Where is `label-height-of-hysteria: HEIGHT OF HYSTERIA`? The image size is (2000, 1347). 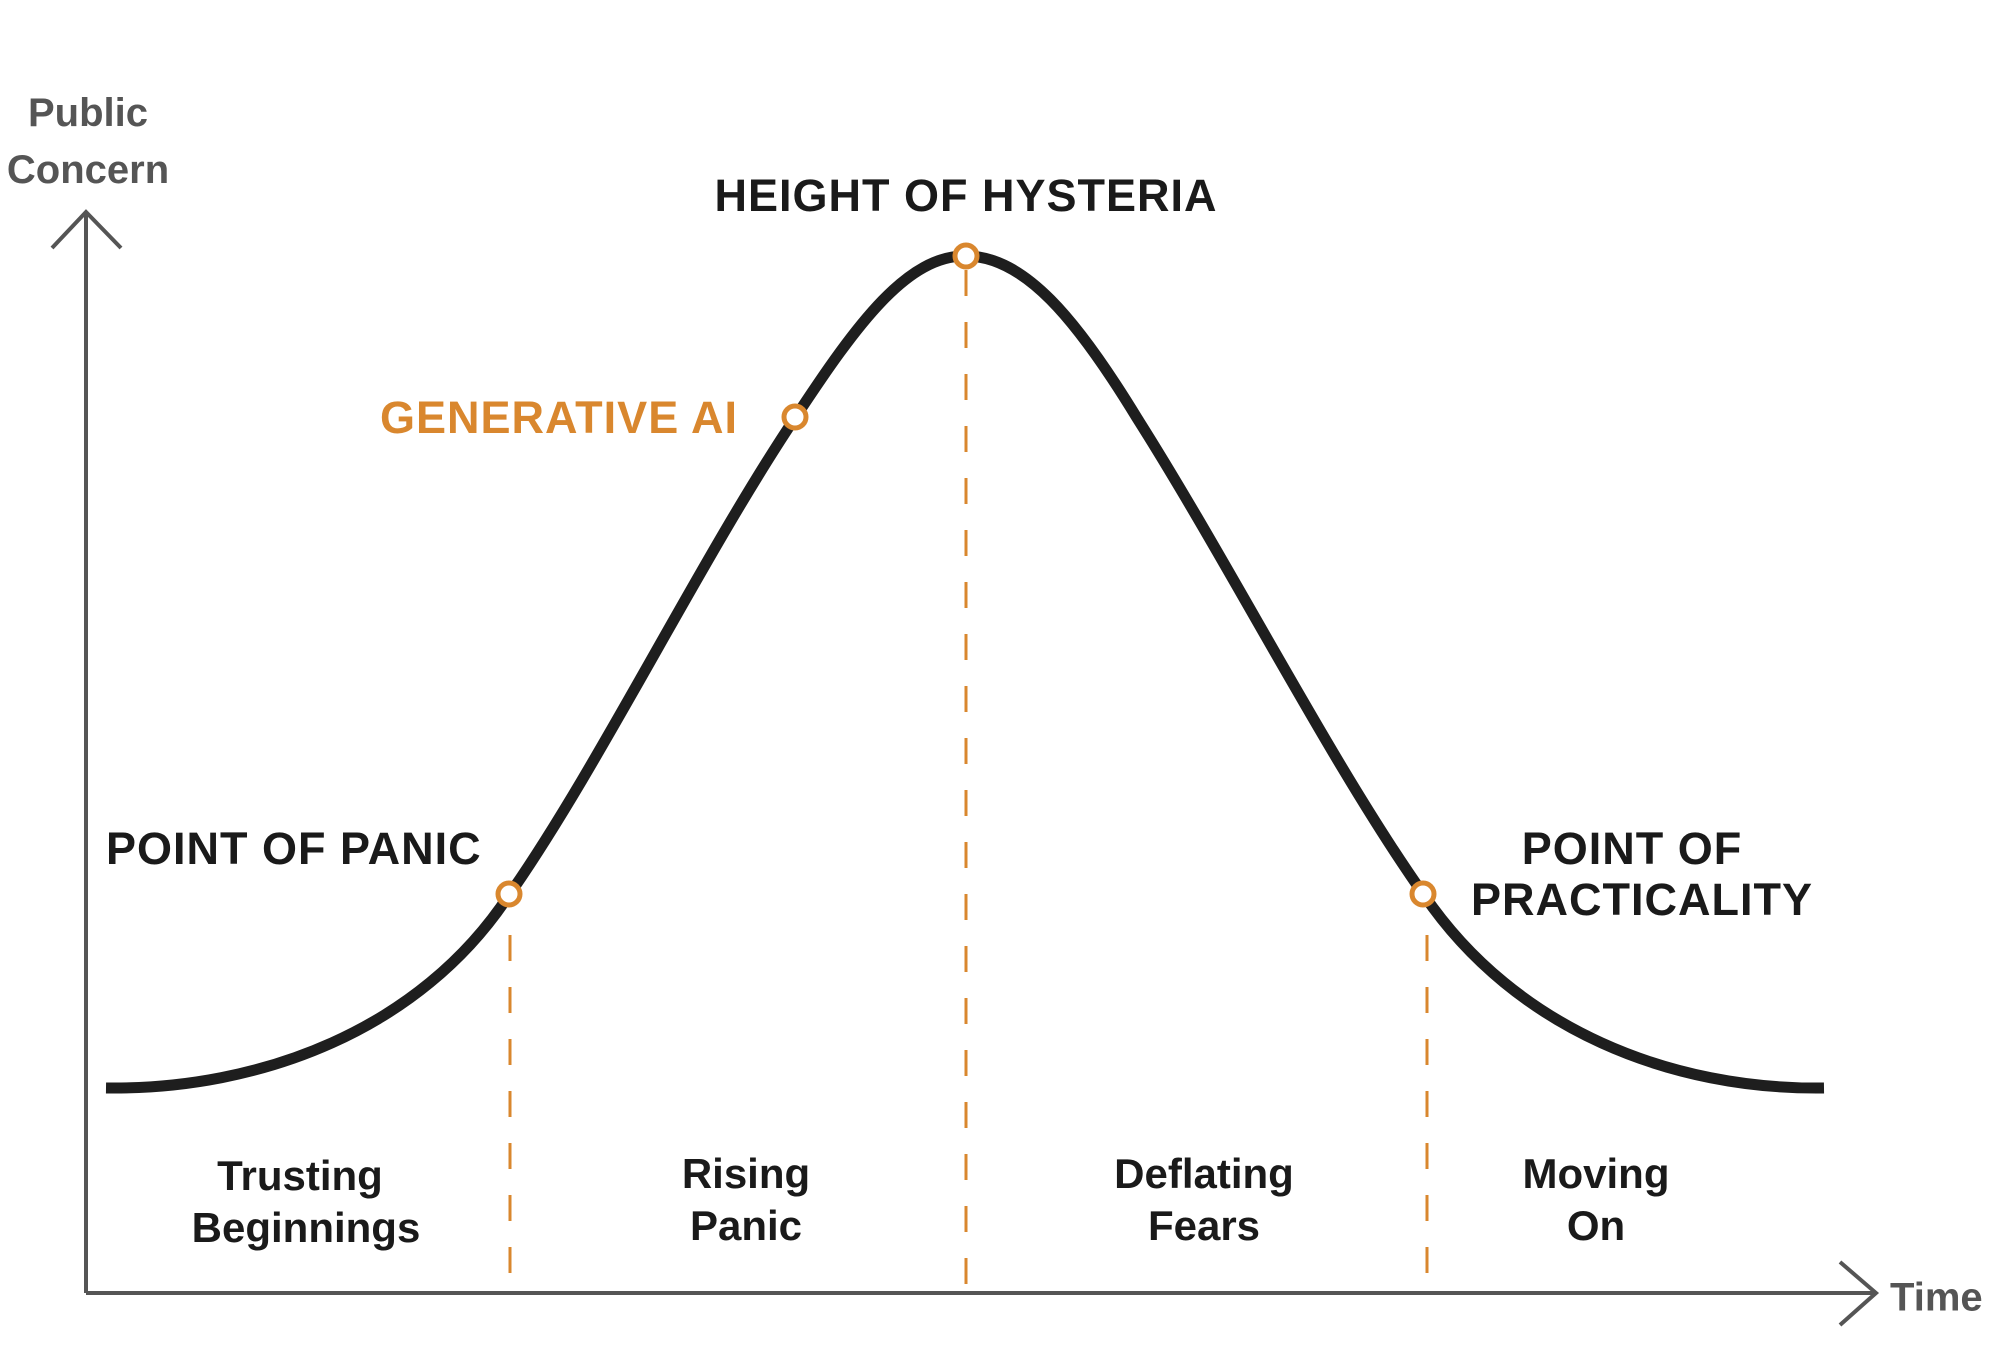
label-height-of-hysteria: HEIGHT OF HYSTERIA is located at coordinates (965, 195).